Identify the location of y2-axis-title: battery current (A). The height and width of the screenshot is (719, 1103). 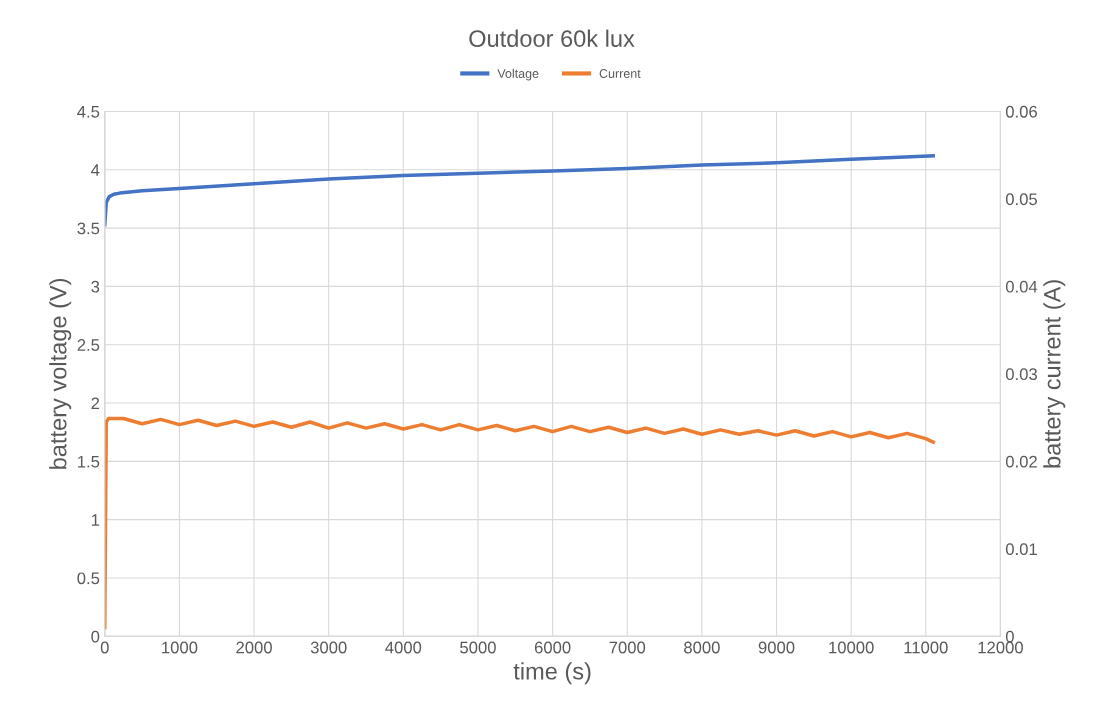
(1054, 374).